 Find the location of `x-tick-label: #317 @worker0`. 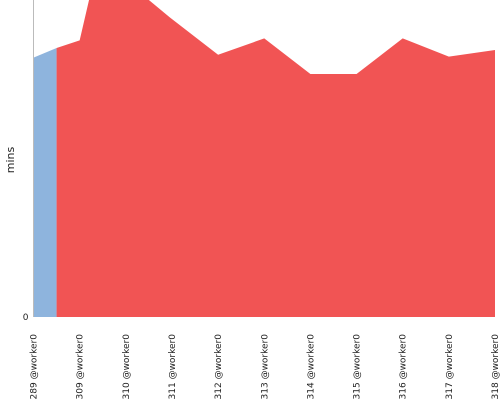

x-tick-label: #317 @worker0 is located at coordinates (450, 367).